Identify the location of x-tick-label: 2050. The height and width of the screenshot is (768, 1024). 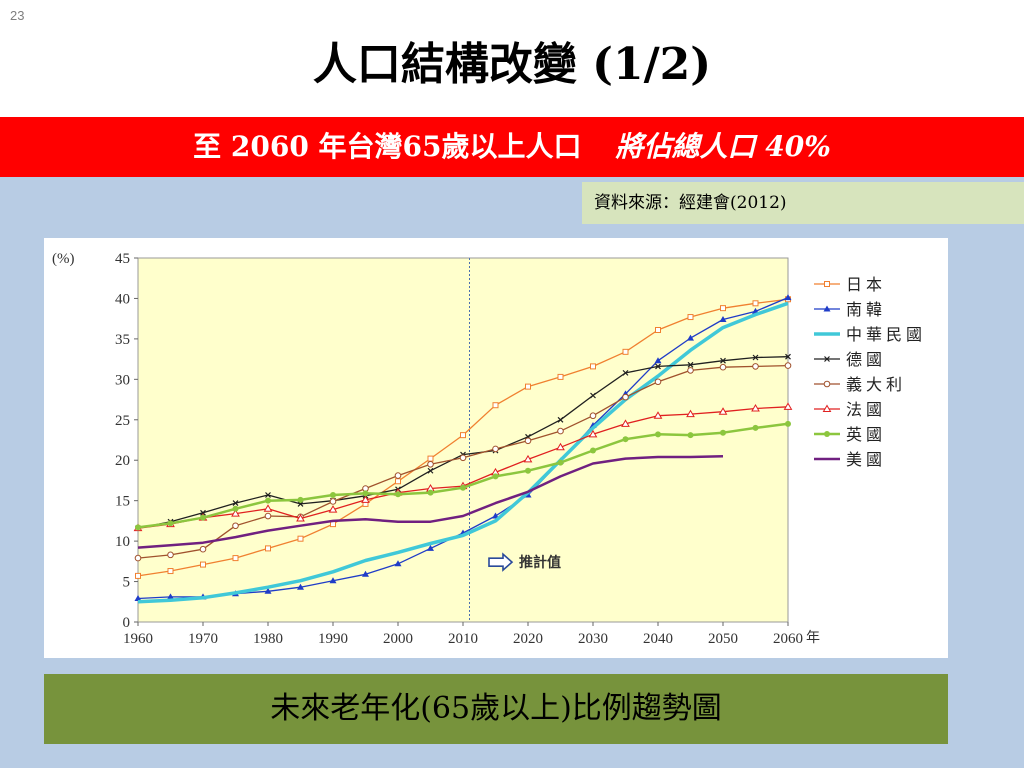
(723, 639).